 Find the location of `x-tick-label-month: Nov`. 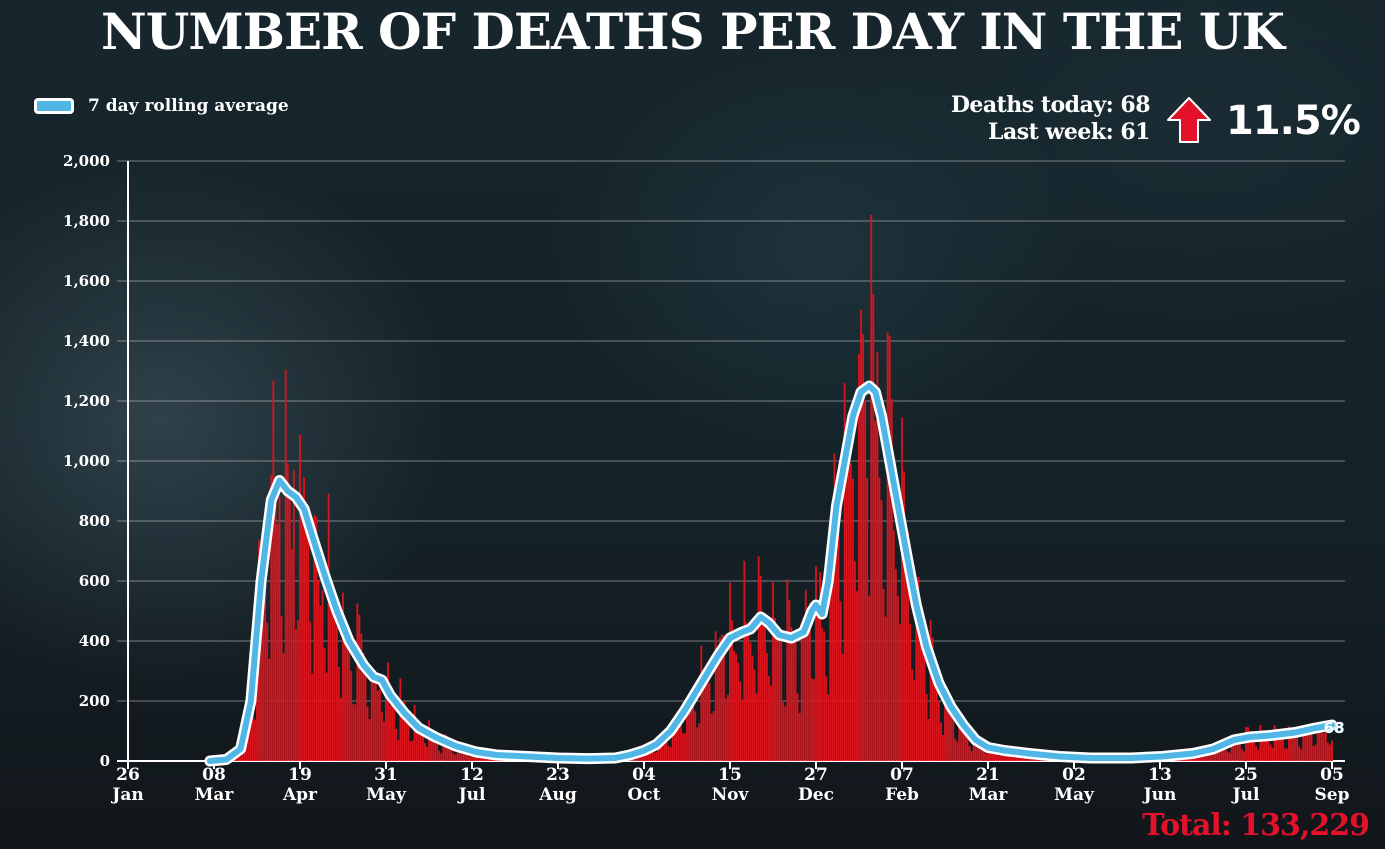

x-tick-label-month: Nov is located at coordinates (731, 795).